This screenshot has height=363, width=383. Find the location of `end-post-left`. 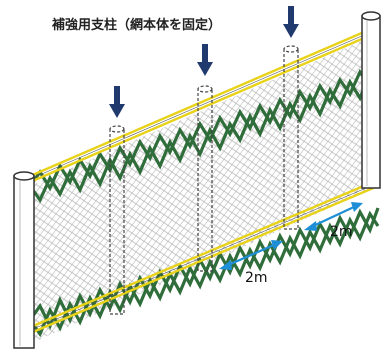

end-post-left is located at coordinates (24, 260).